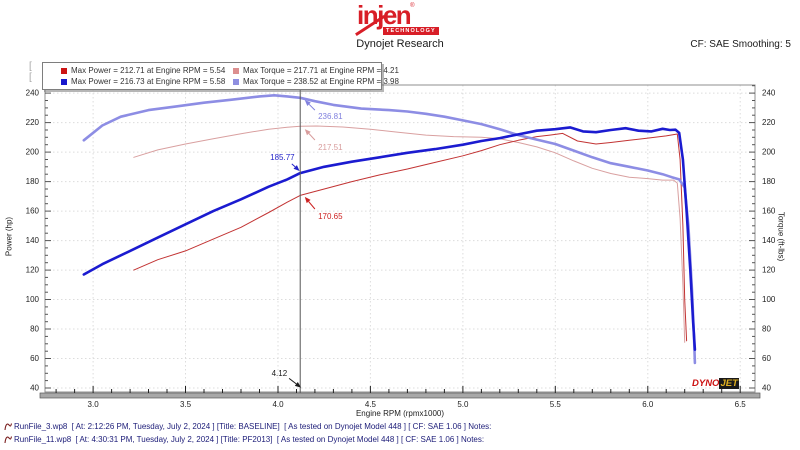  I want to click on legend-item-torque-pf2013: Max Torque = 238.52 at Engine RPM = 3.98, so click(316, 81).